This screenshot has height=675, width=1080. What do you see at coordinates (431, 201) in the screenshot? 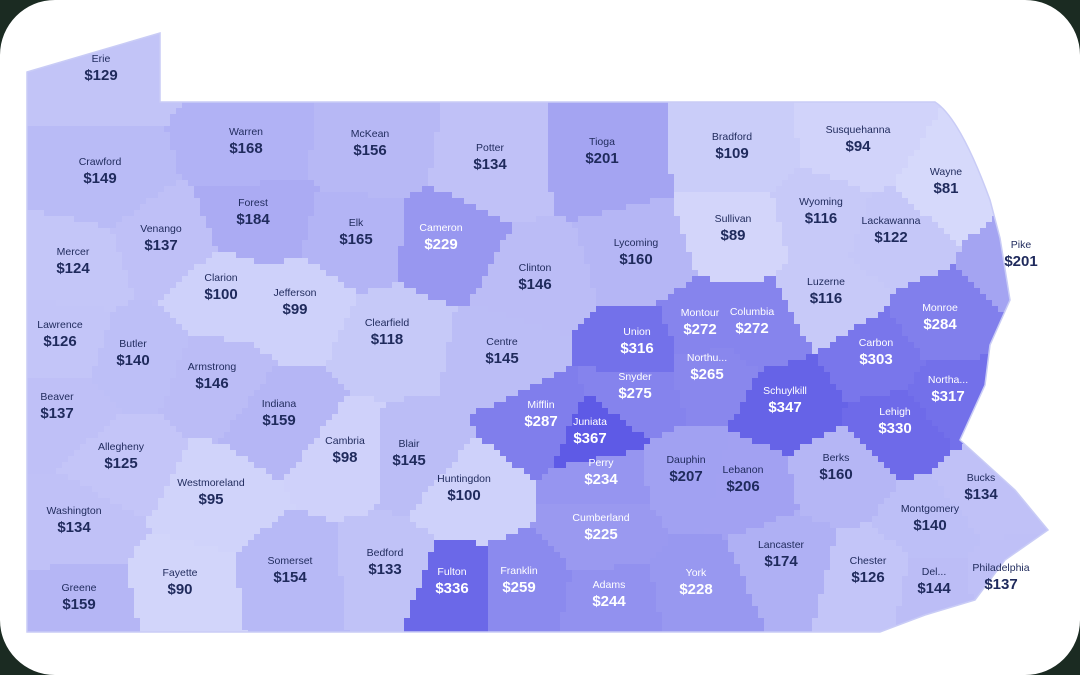
I see `county-area-cameron` at bounding box center [431, 201].